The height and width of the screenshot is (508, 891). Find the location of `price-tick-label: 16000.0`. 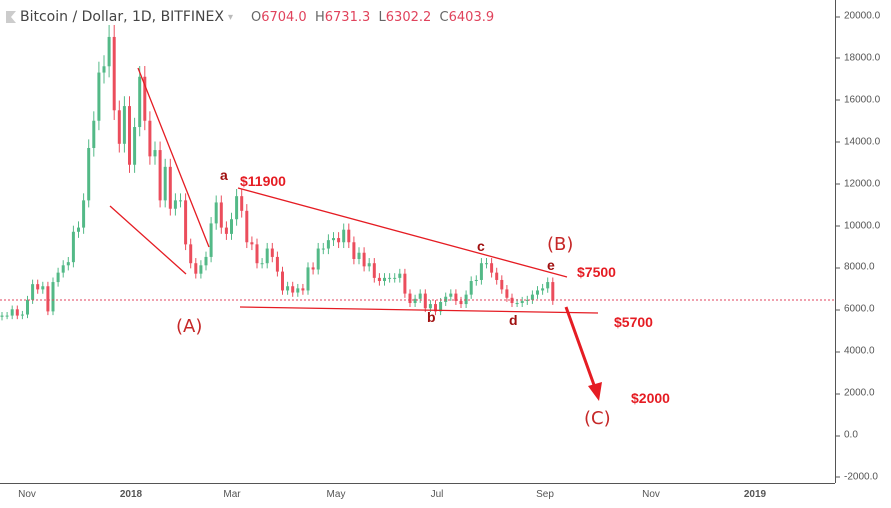

price-tick-label: 16000.0 is located at coordinates (858, 100).